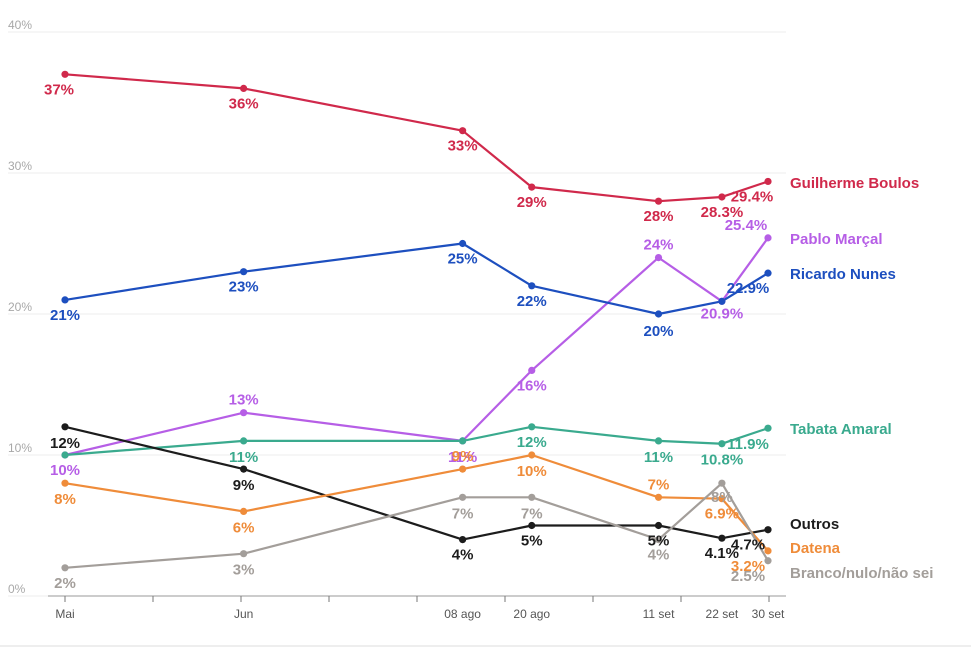 The height and width of the screenshot is (658, 971). Describe the element at coordinates (244, 570) in the screenshot. I see `data-label: 3%` at that location.